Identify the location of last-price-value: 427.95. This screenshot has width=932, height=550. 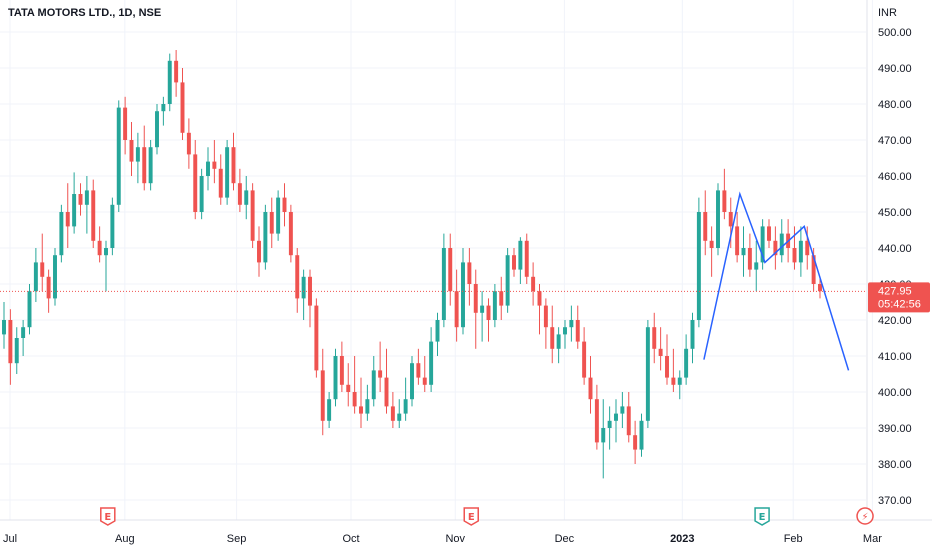
(895, 291).